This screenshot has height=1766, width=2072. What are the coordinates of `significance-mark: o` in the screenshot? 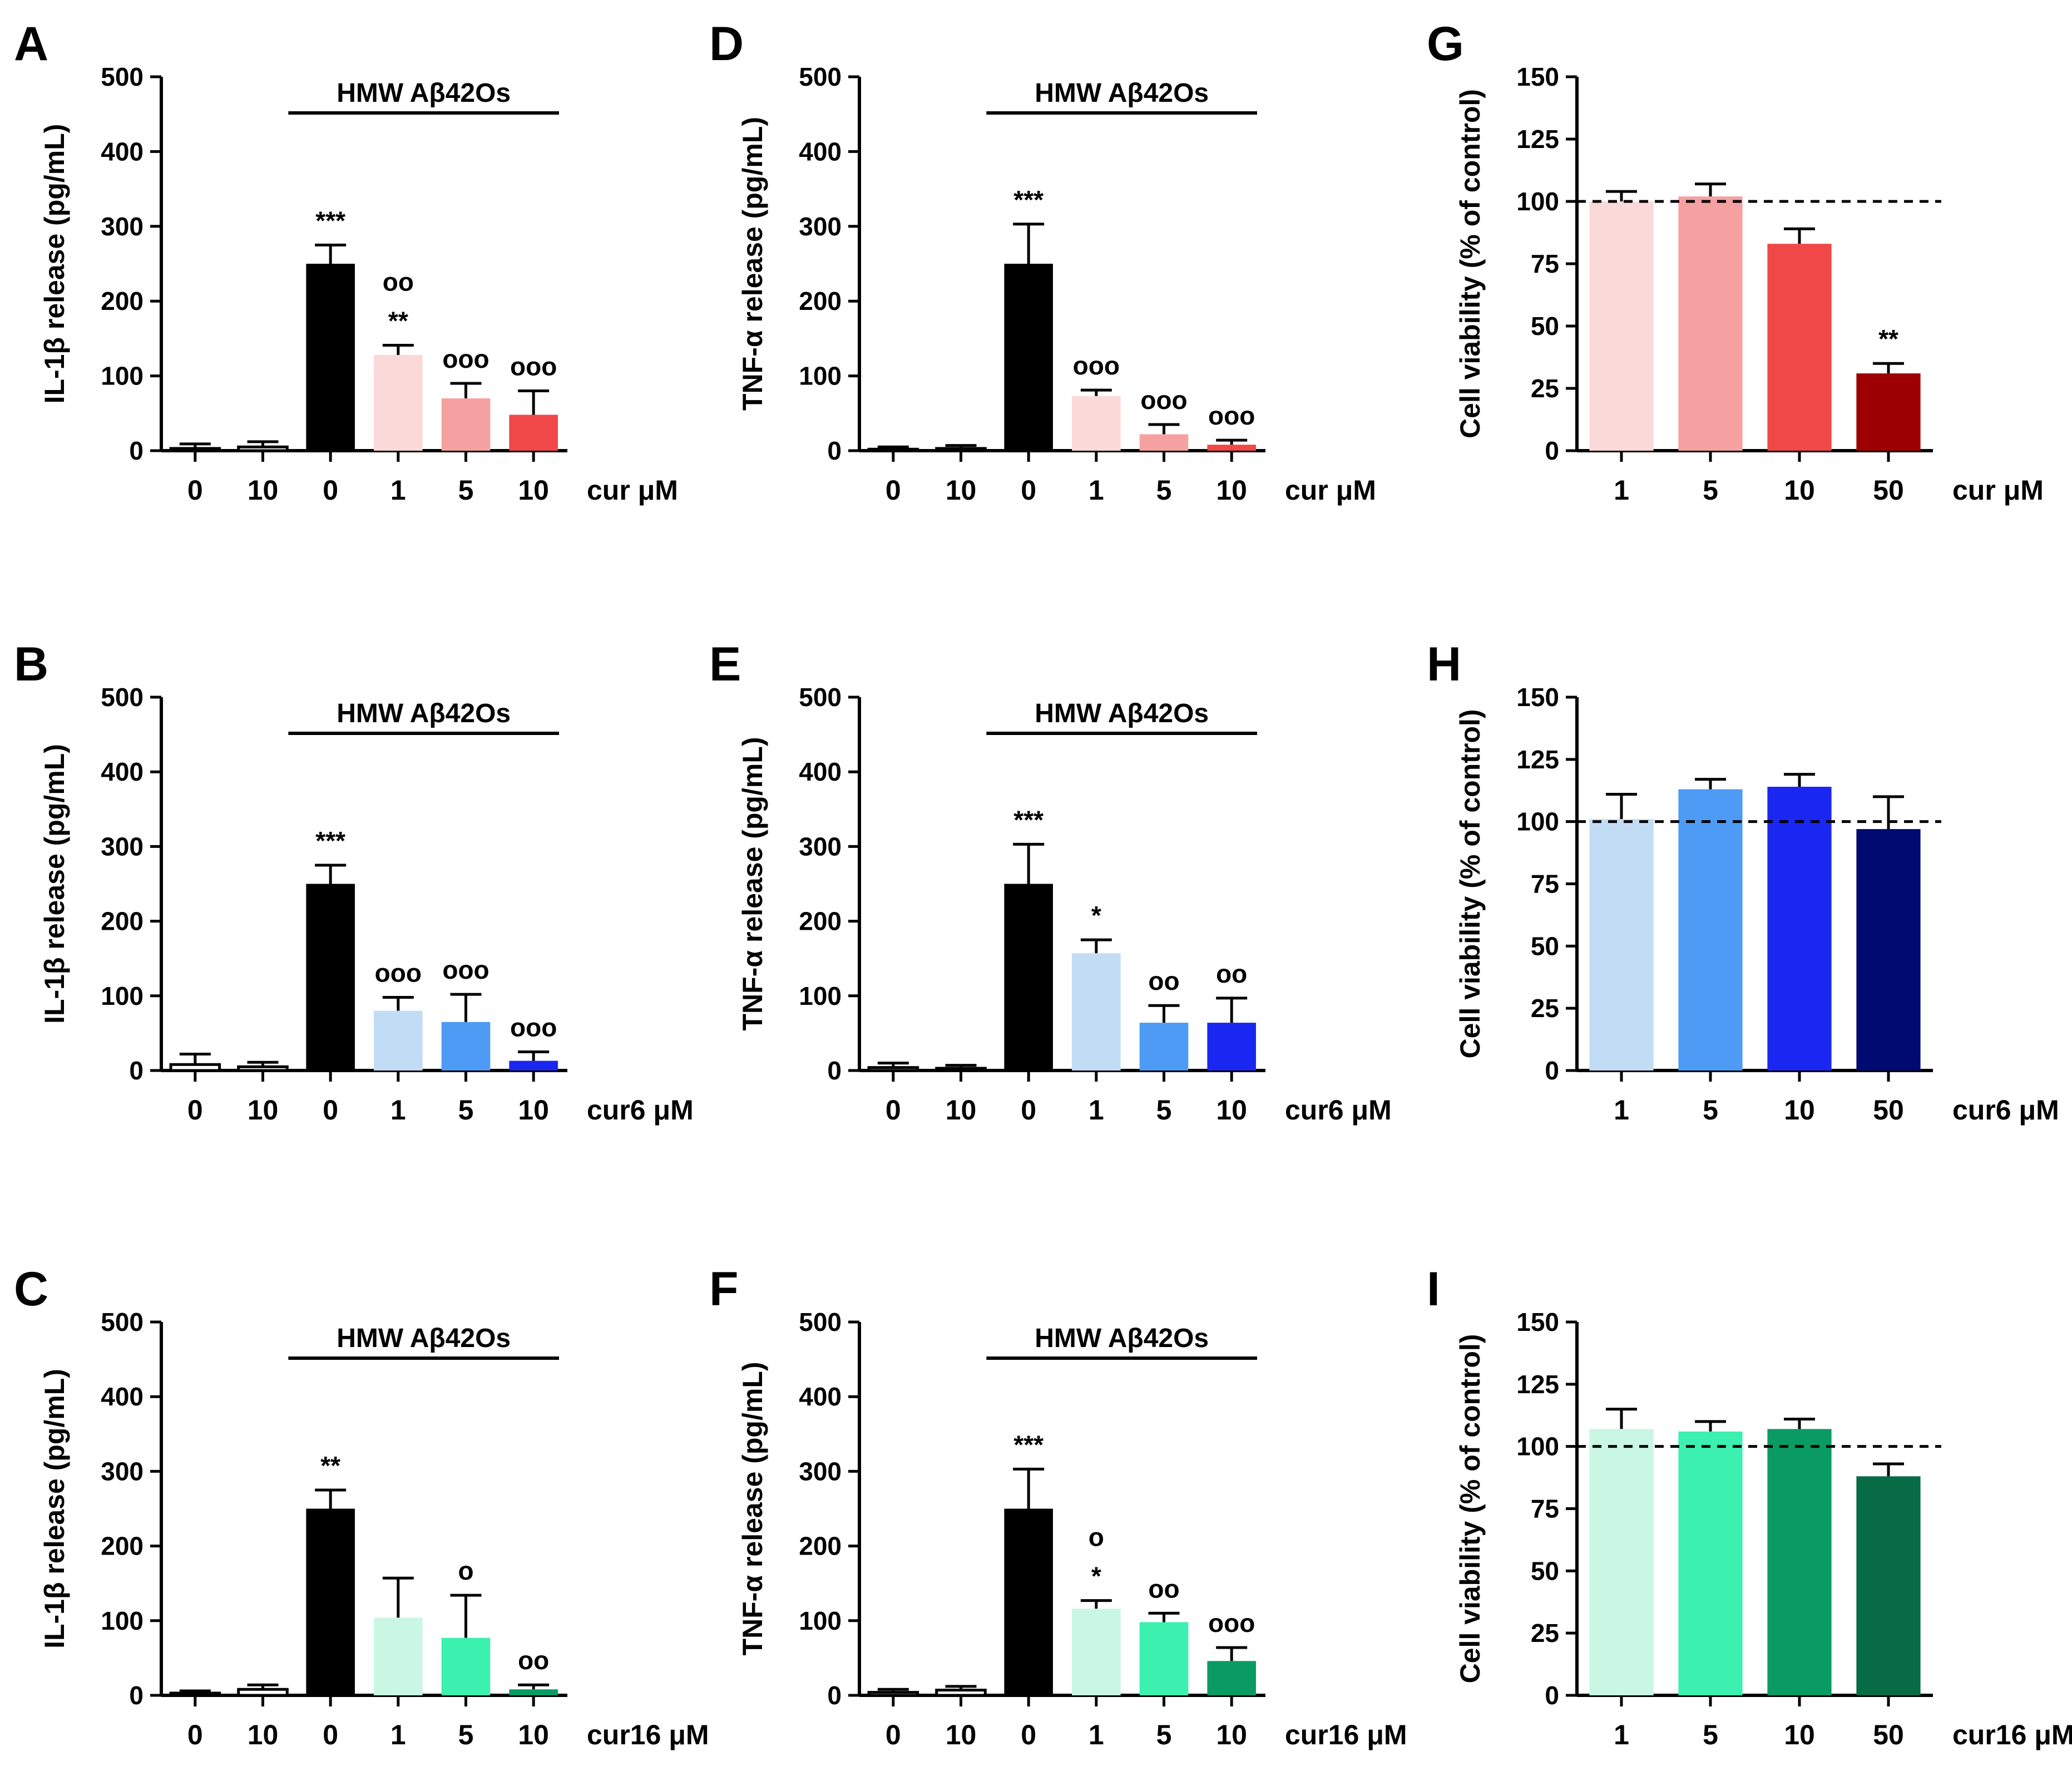 It's located at (466, 1570).